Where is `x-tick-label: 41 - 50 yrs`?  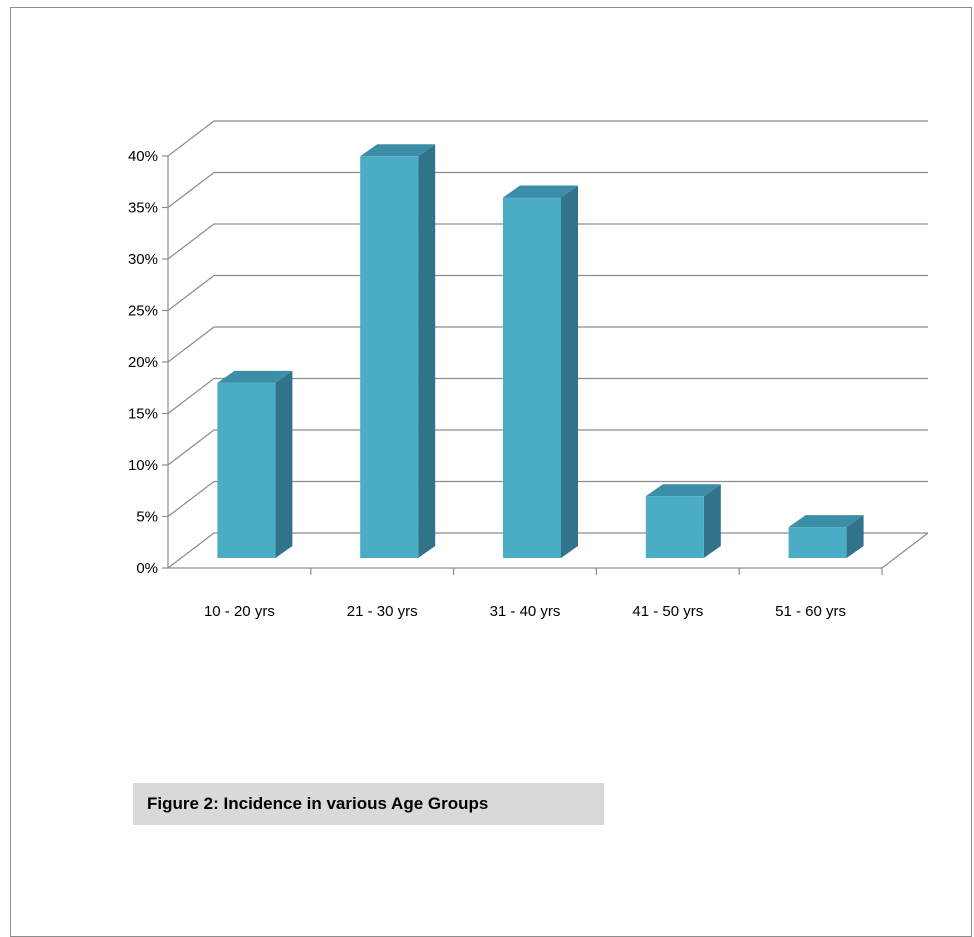 x-tick-label: 41 - 50 yrs is located at coordinates (667, 611).